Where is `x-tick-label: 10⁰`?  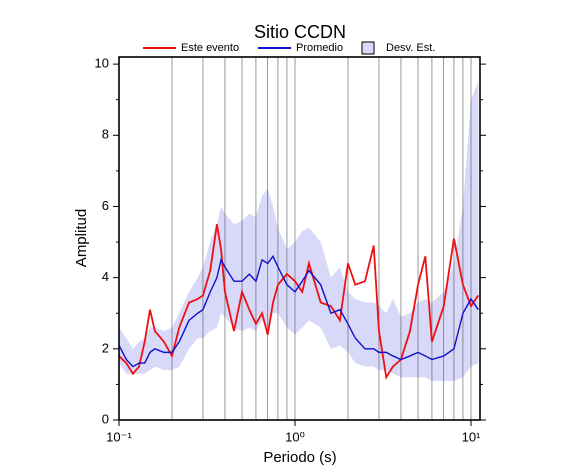 x-tick-label: 10⁰ is located at coordinates (295, 436).